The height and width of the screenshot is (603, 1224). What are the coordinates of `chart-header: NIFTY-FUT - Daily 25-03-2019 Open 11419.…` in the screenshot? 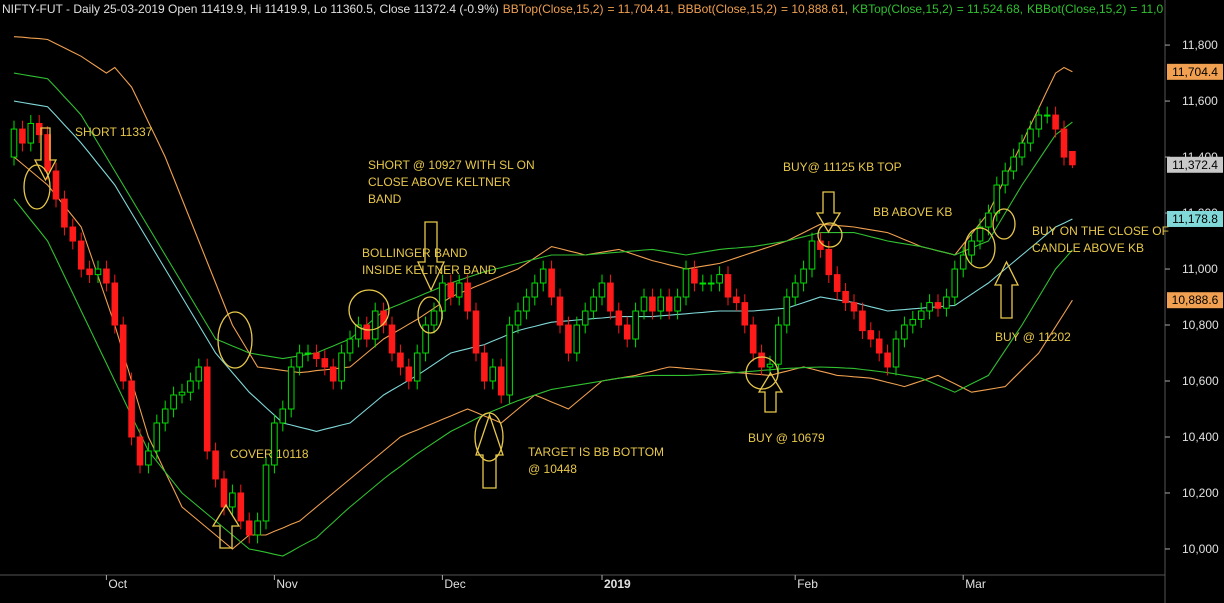 It's located at (581, 9).